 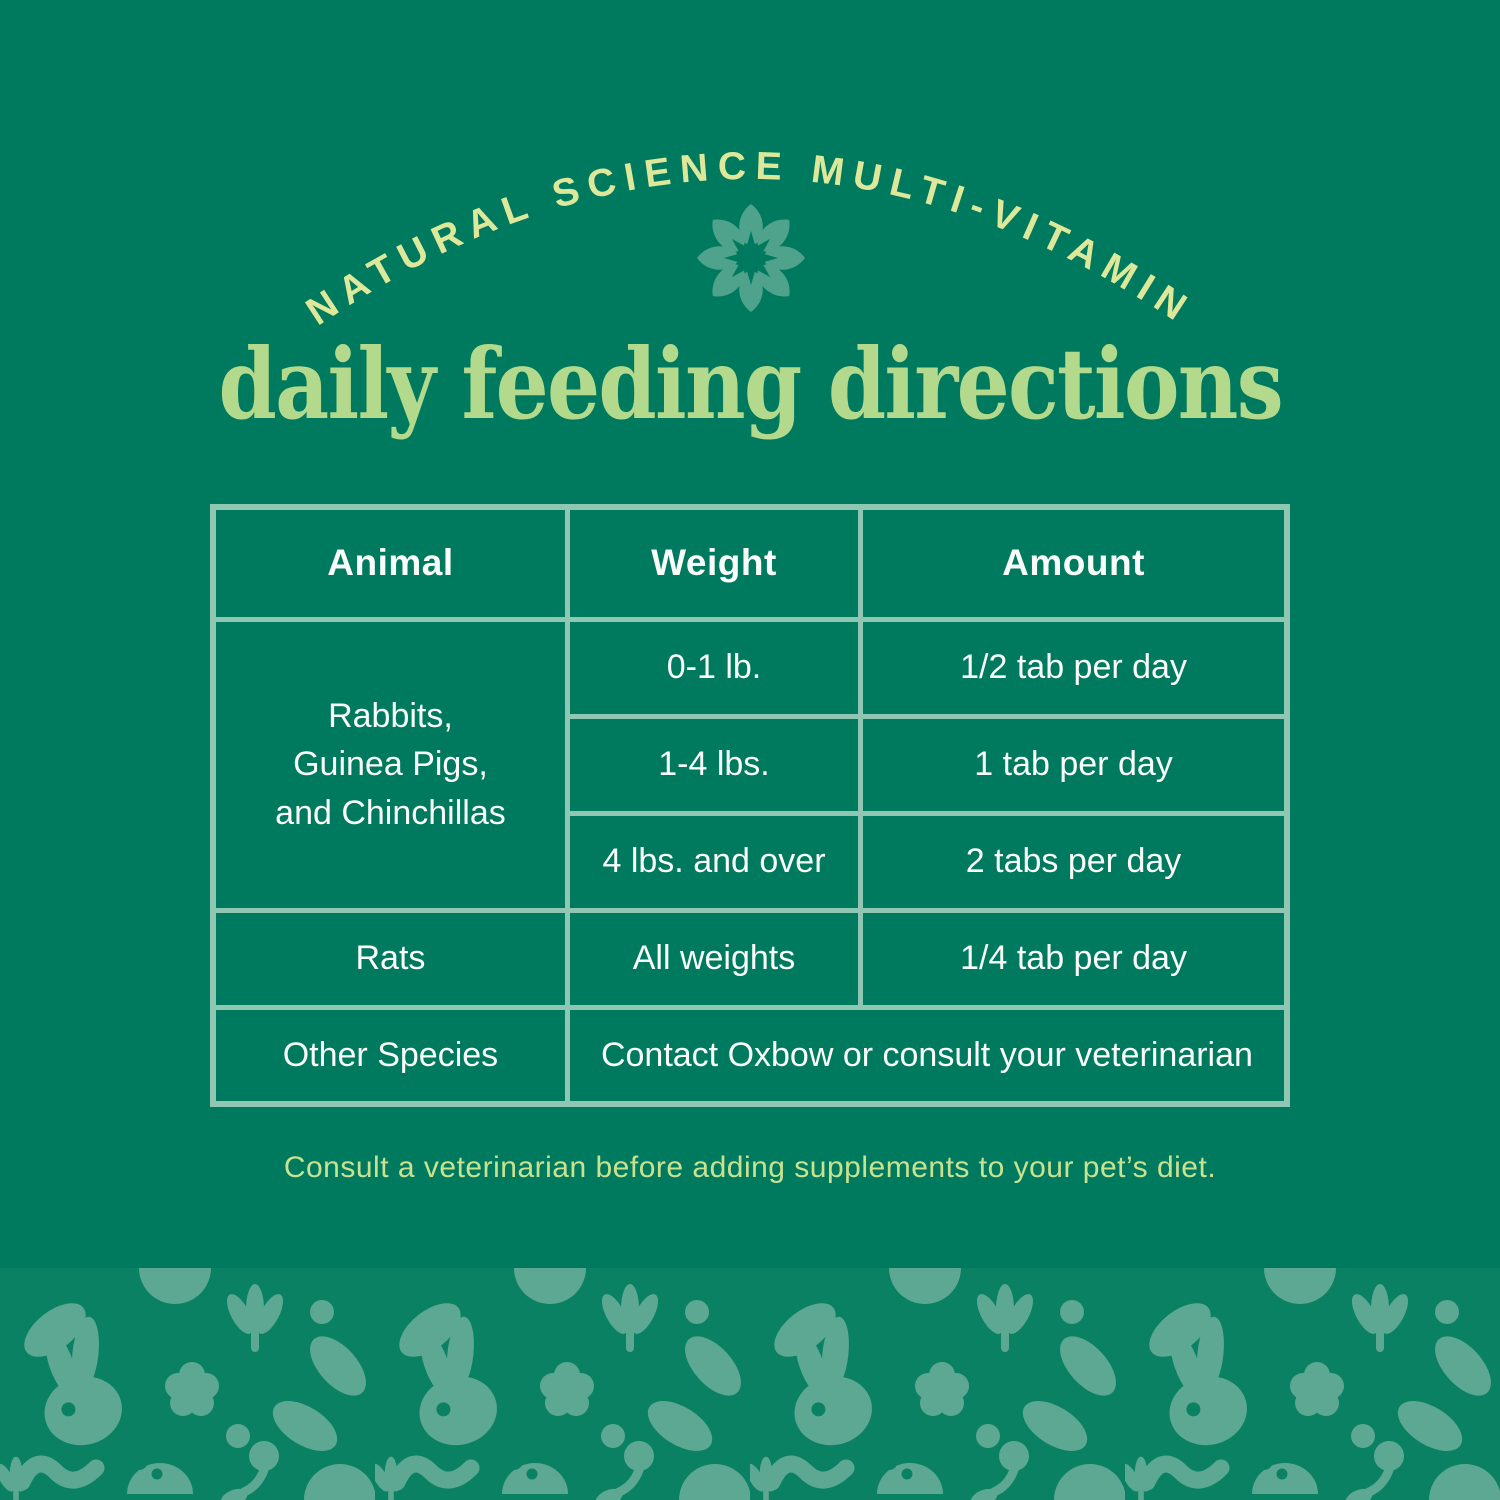 What do you see at coordinates (714, 958) in the screenshot?
I see `weight-cell: All weights` at bounding box center [714, 958].